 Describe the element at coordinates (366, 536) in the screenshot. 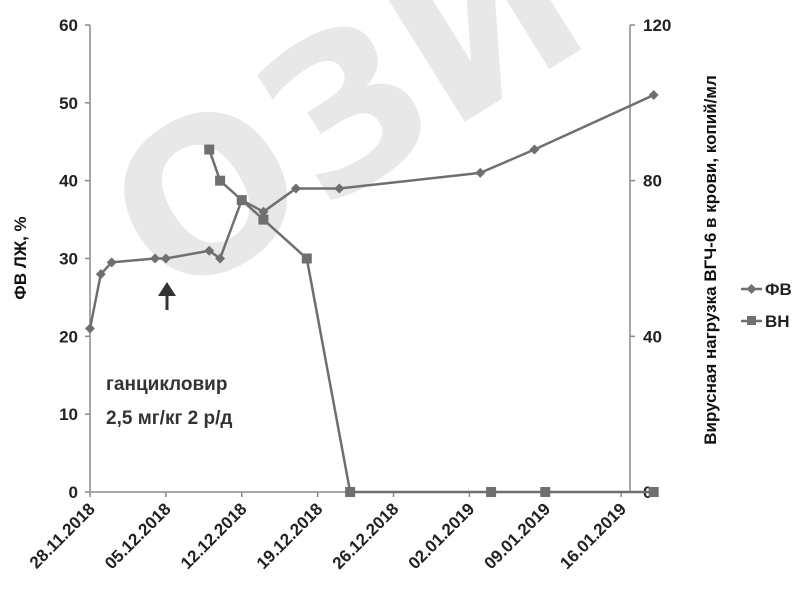

I see `x-tick-label: 26.12.2018` at that location.